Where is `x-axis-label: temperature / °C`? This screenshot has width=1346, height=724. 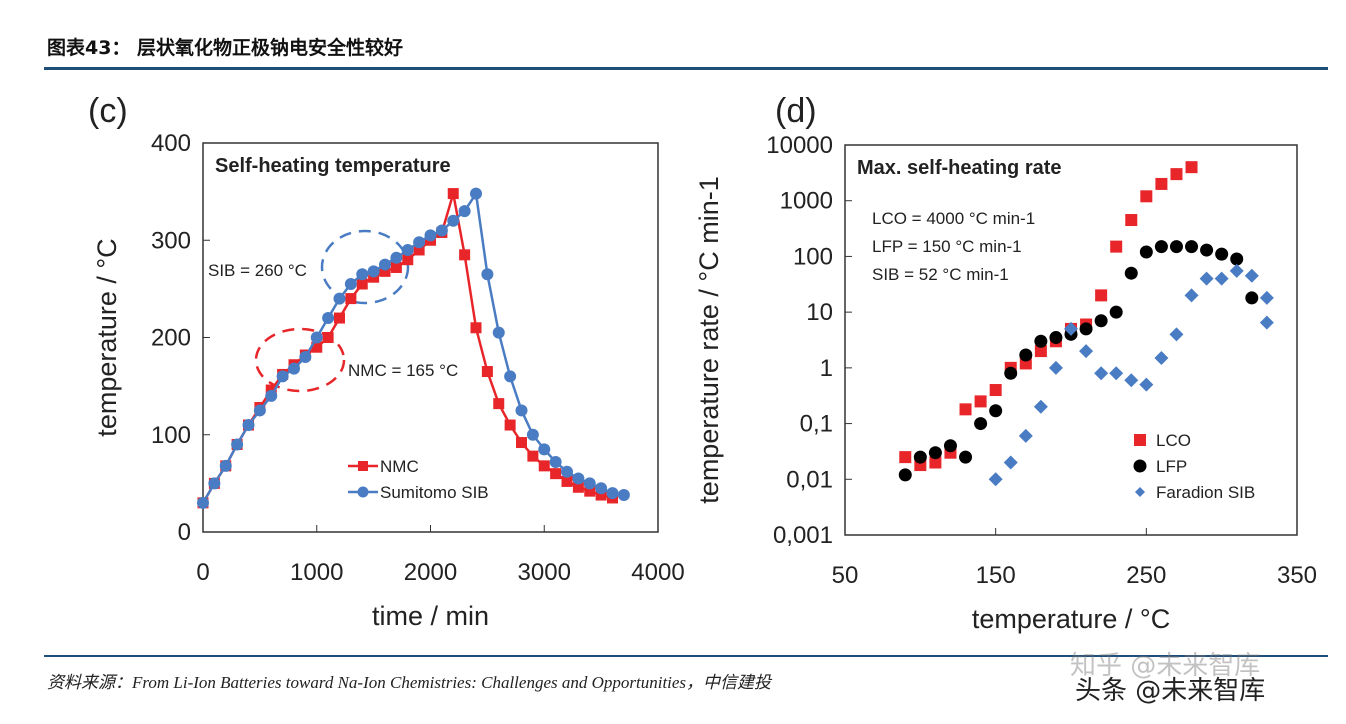
x-axis-label: temperature / °C is located at coordinates (1071, 619).